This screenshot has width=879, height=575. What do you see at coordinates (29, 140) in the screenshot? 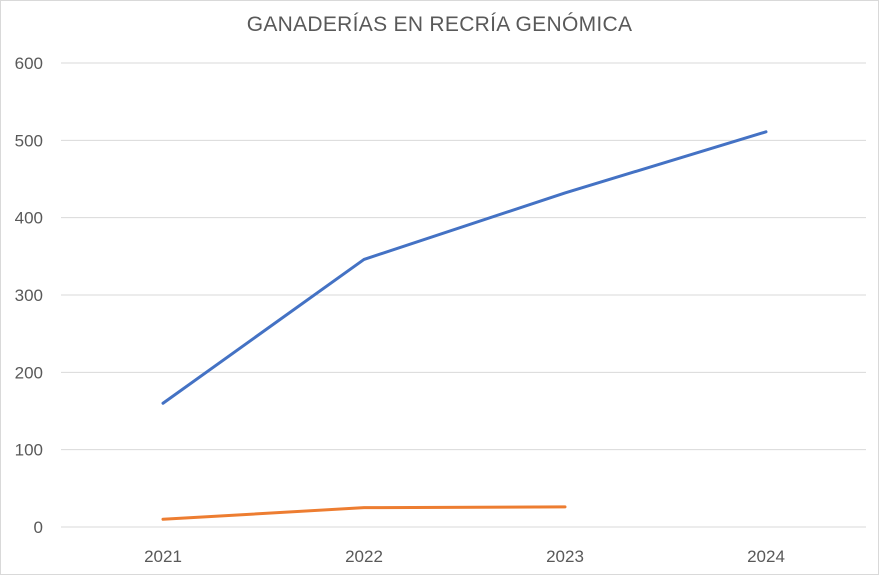
I see `y-tick-label: 500` at bounding box center [29, 140].